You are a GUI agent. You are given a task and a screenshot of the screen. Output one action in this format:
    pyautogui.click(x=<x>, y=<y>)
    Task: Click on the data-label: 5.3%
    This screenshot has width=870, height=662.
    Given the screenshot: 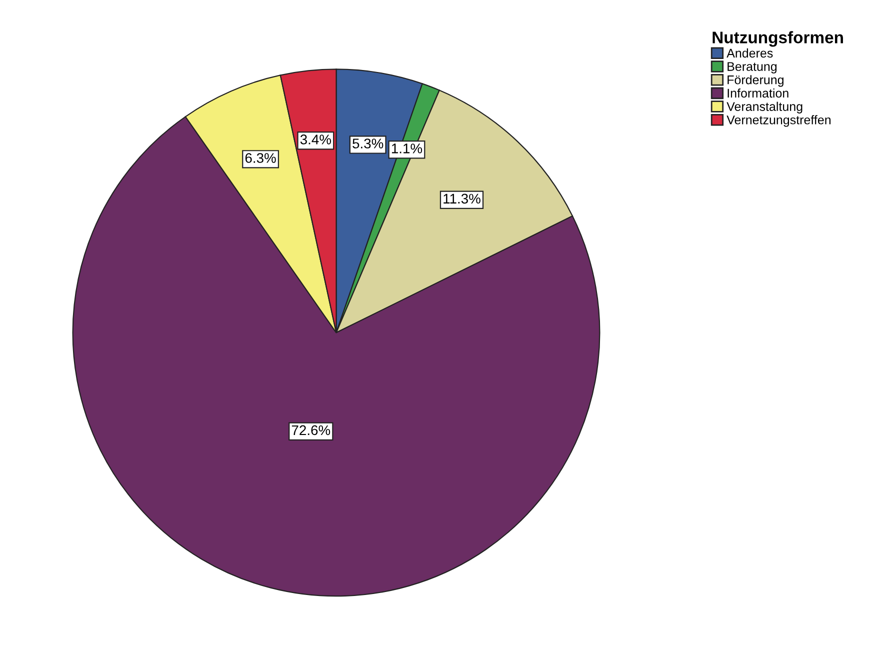 What is the action you would take?
    pyautogui.click(x=368, y=143)
    